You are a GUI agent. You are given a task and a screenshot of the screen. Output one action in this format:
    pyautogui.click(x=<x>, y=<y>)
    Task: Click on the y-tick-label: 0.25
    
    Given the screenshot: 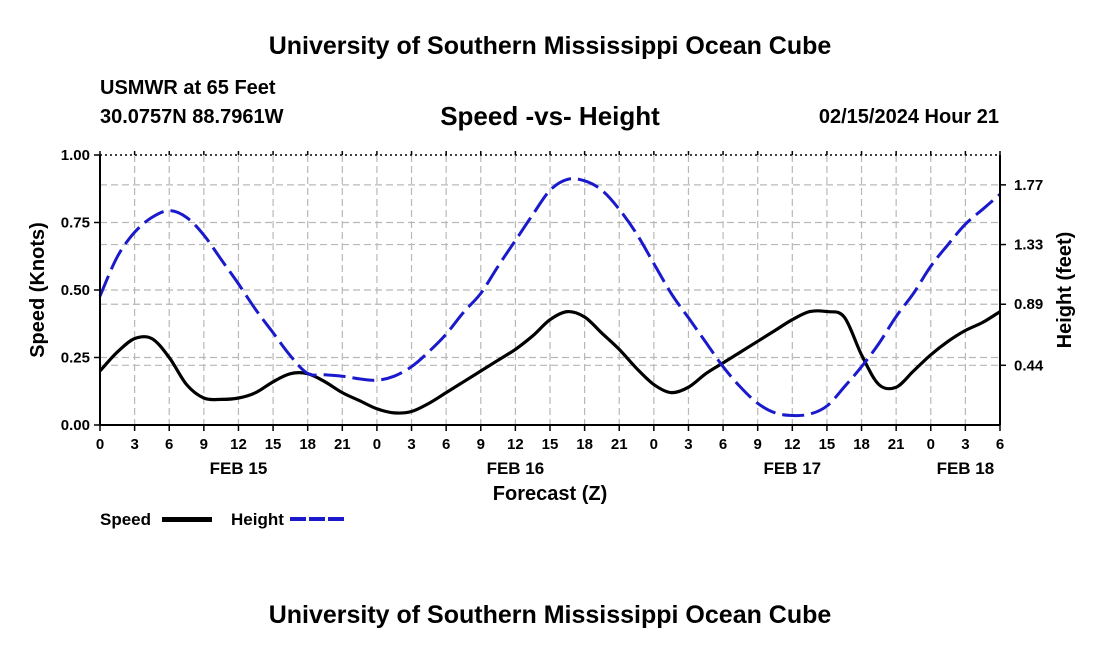 What is the action you would take?
    pyautogui.click(x=75, y=358)
    